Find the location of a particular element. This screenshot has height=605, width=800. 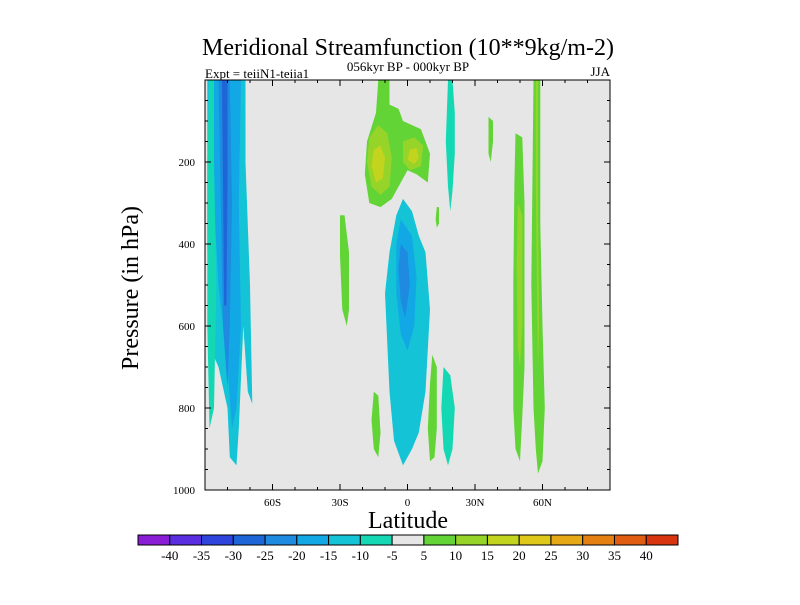

contour-region-nh-small-cold-a is located at coordinates (450, 146).